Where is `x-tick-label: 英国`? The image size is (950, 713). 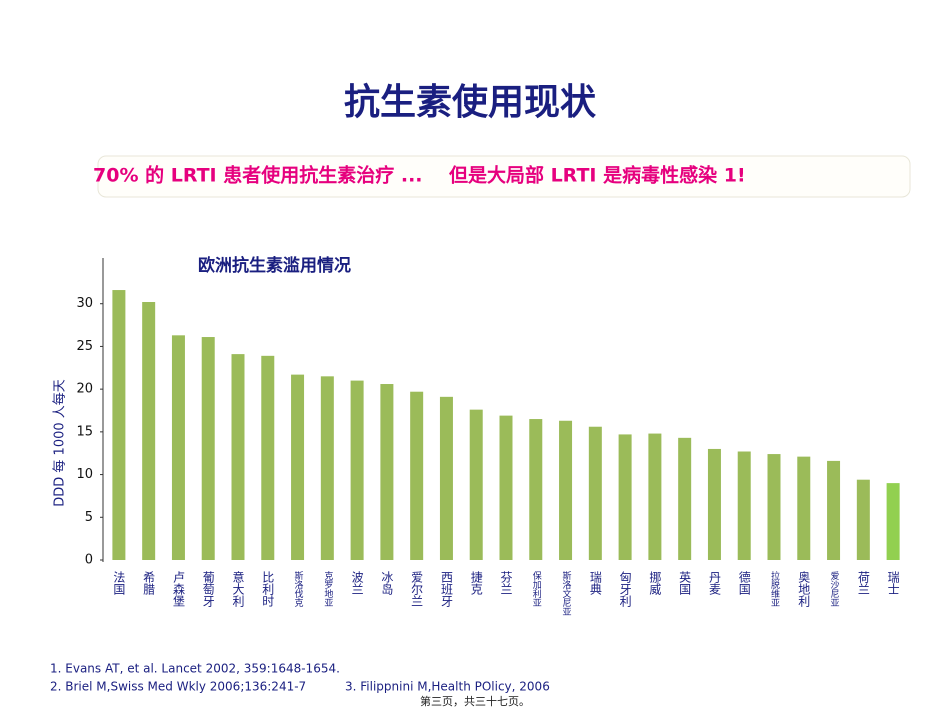
x-tick-label: 英国 is located at coordinates (685, 583).